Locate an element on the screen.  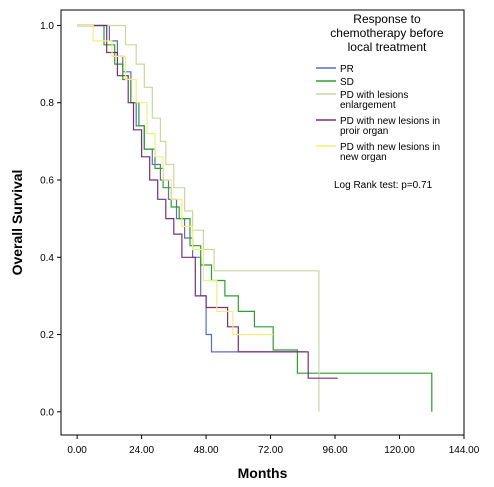
x-tick-label: 96.00 is located at coordinates (335, 450).